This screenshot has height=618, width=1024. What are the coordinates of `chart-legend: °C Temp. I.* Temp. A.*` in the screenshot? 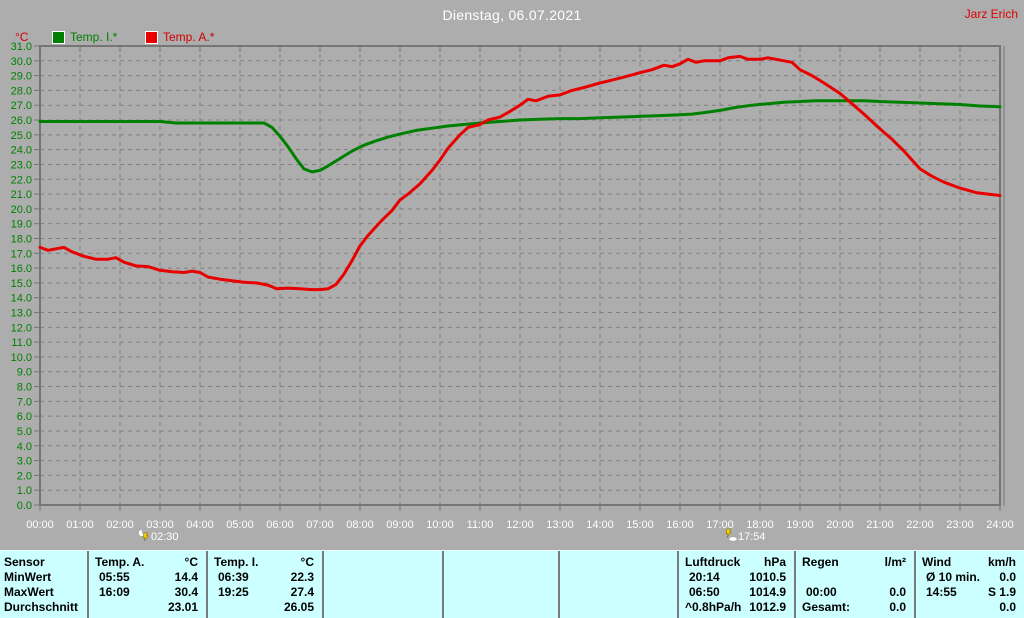 It's located at (512, 38).